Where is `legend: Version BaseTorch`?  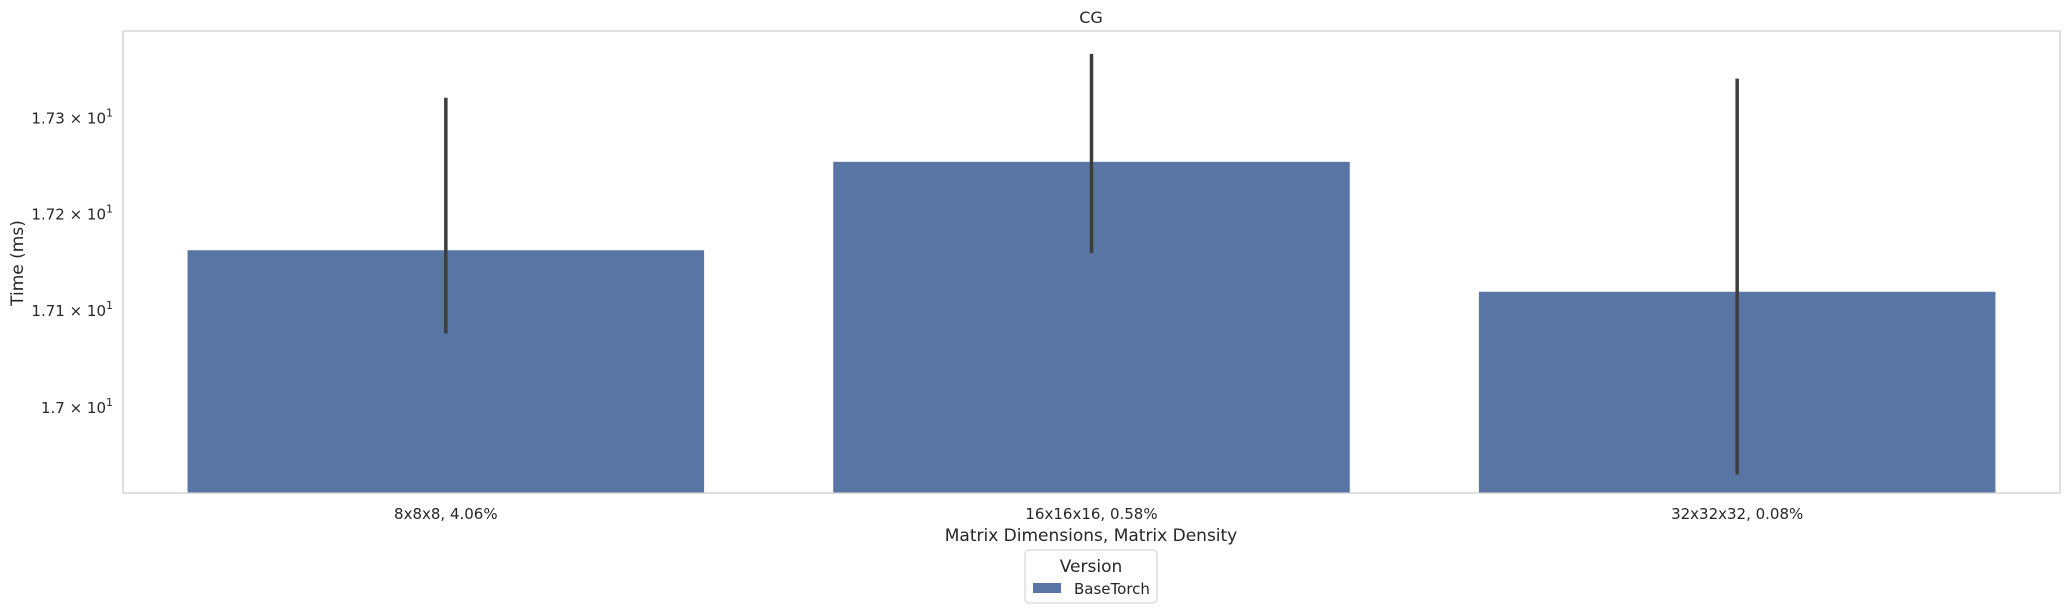 legend: Version BaseTorch is located at coordinates (1091, 576).